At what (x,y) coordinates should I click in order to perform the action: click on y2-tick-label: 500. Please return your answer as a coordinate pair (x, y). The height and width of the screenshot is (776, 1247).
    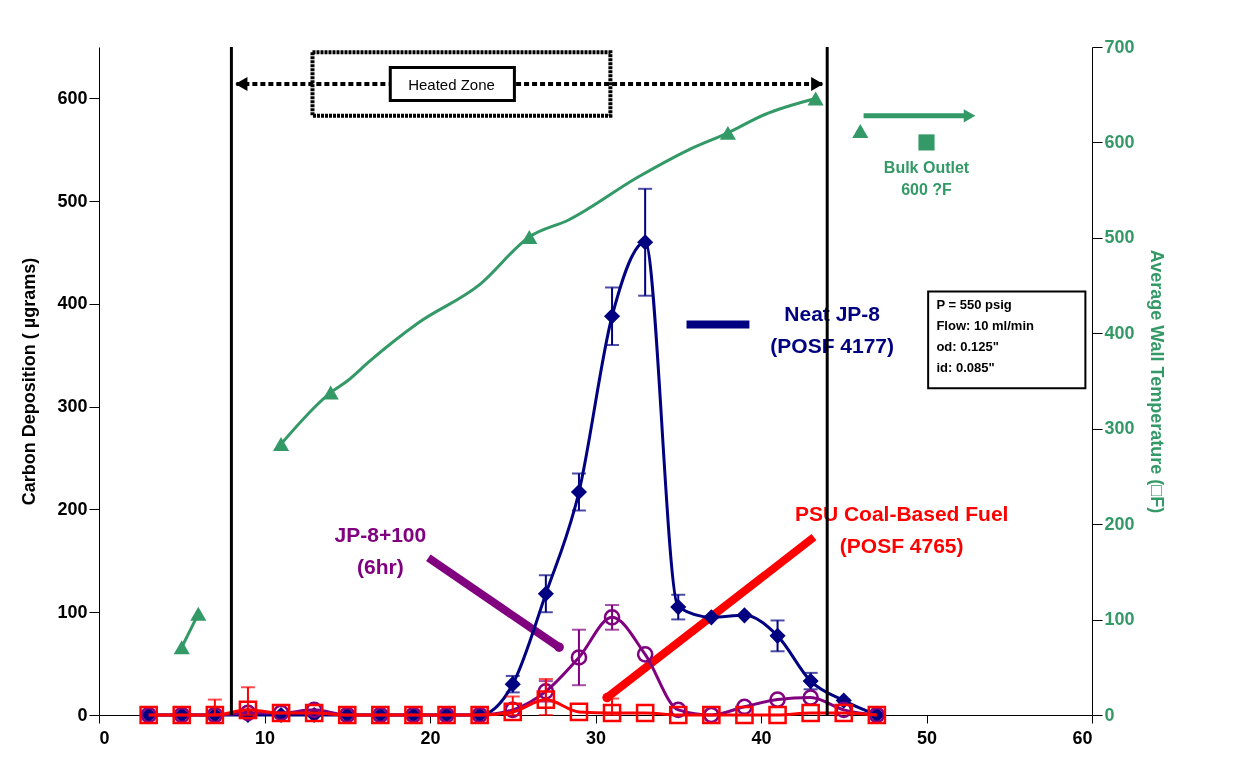
    Looking at the image, I should click on (1119, 237).